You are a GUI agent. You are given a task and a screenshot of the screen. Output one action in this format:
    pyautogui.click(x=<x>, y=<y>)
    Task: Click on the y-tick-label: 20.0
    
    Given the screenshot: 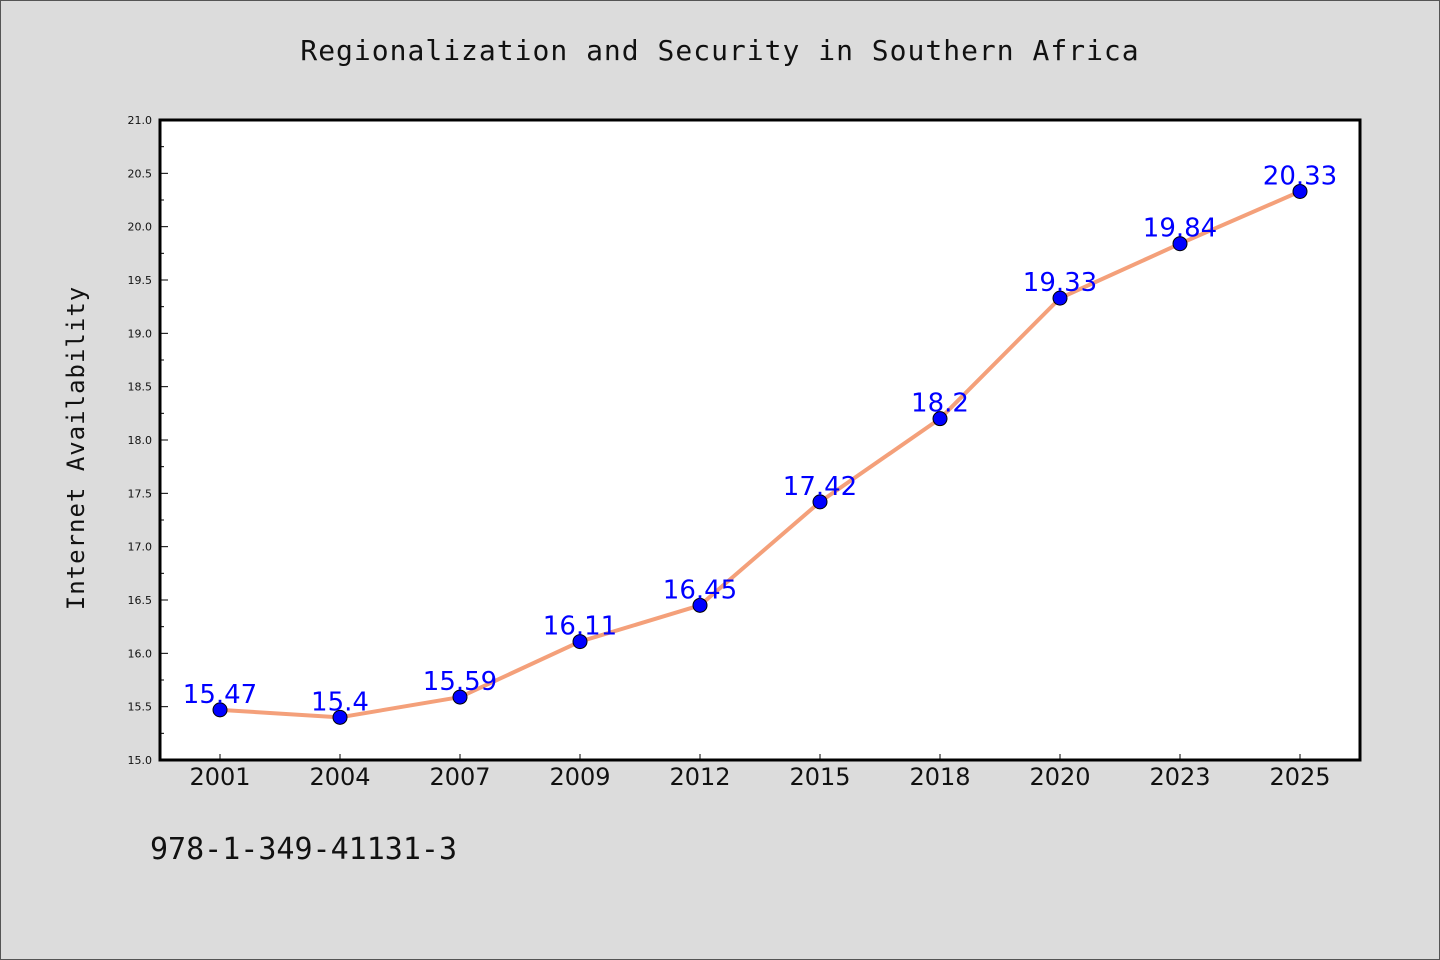 What is the action you would take?
    pyautogui.click(x=140, y=227)
    